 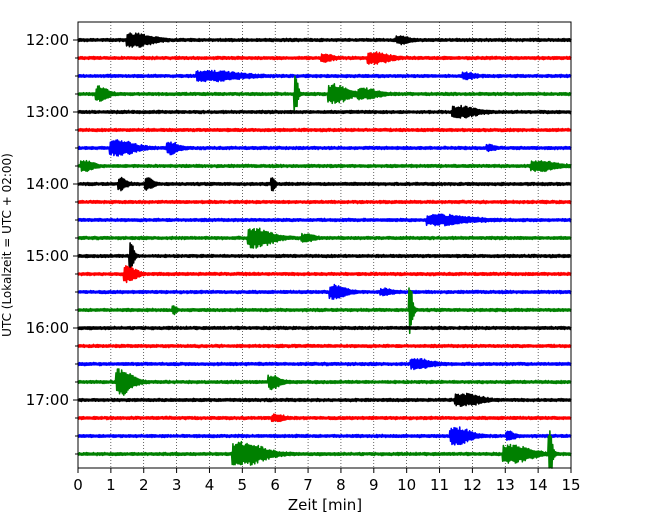 What do you see at coordinates (505, 485) in the screenshot?
I see `x-tick-label: 13` at bounding box center [505, 485].